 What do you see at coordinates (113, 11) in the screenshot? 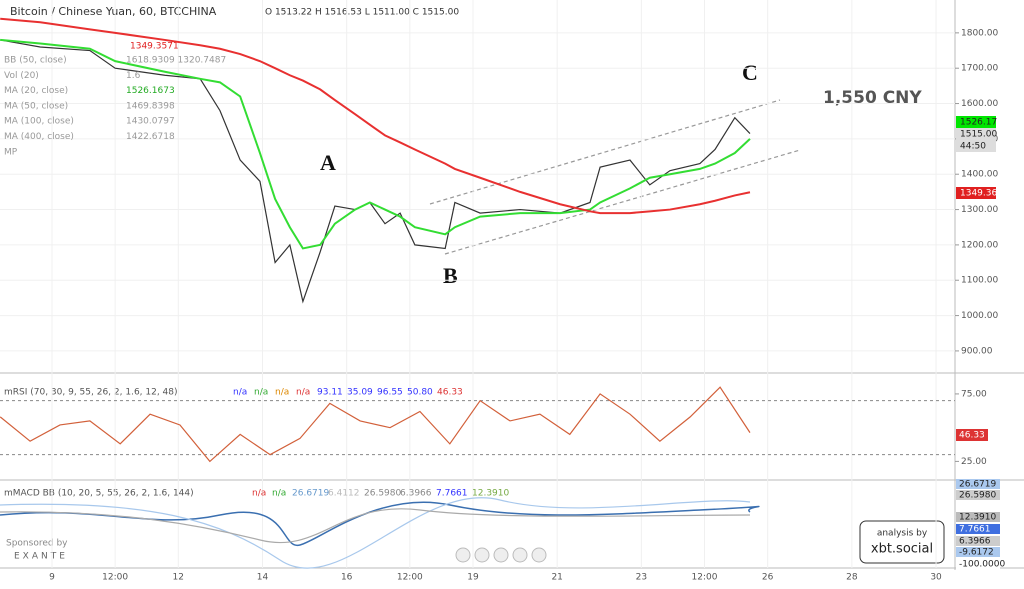
I see `title: Bitcoin / Chinese Yuan, 60, BTCCHINA` at bounding box center [113, 11].